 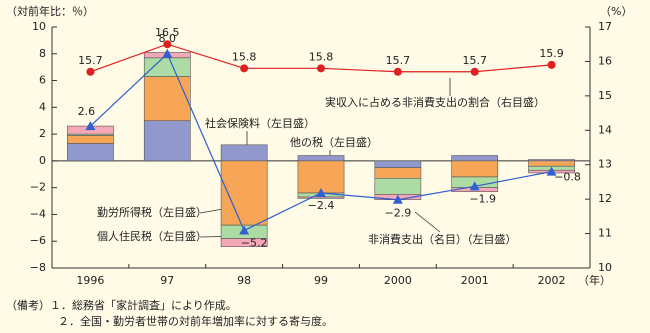 I want to click on data-label: −1.9, so click(x=482, y=198).